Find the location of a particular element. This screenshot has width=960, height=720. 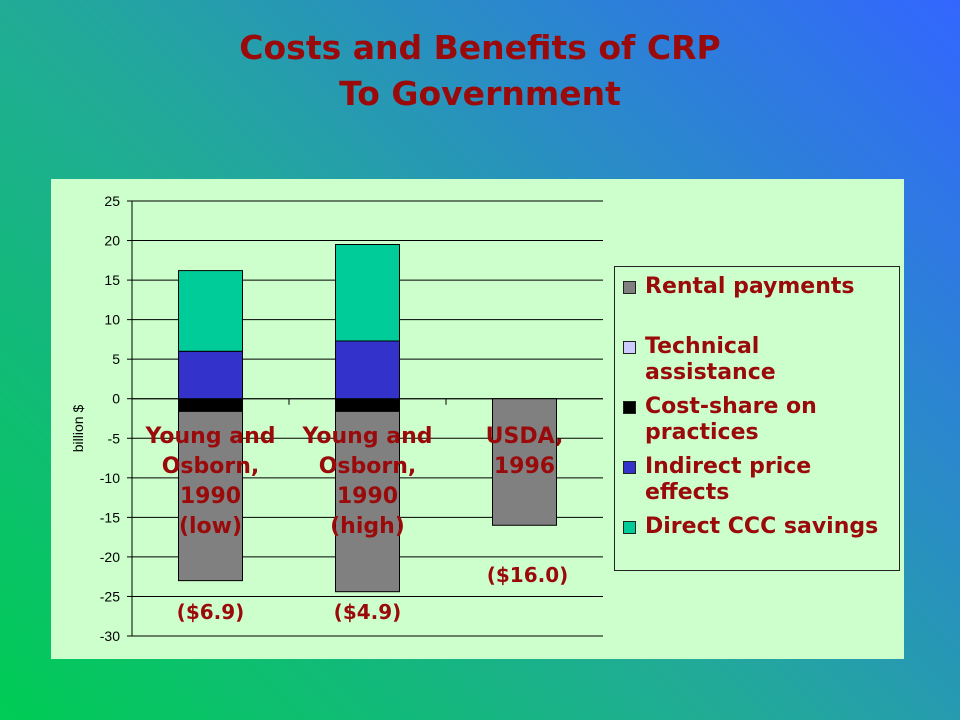

legend-label: Direct CCC savings is located at coordinates (762, 526).